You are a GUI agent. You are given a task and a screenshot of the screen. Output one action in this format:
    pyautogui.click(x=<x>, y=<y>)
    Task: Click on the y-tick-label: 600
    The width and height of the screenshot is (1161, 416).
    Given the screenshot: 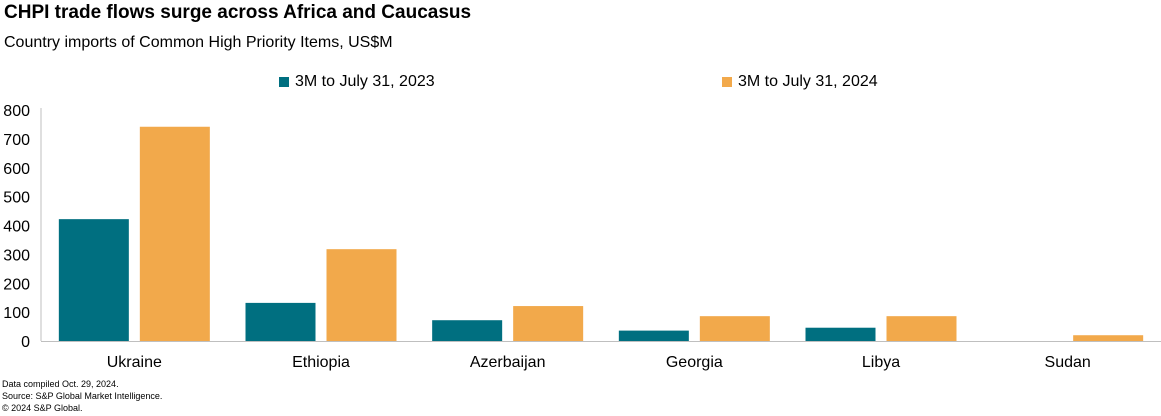 What is the action you would take?
    pyautogui.click(x=16, y=169)
    